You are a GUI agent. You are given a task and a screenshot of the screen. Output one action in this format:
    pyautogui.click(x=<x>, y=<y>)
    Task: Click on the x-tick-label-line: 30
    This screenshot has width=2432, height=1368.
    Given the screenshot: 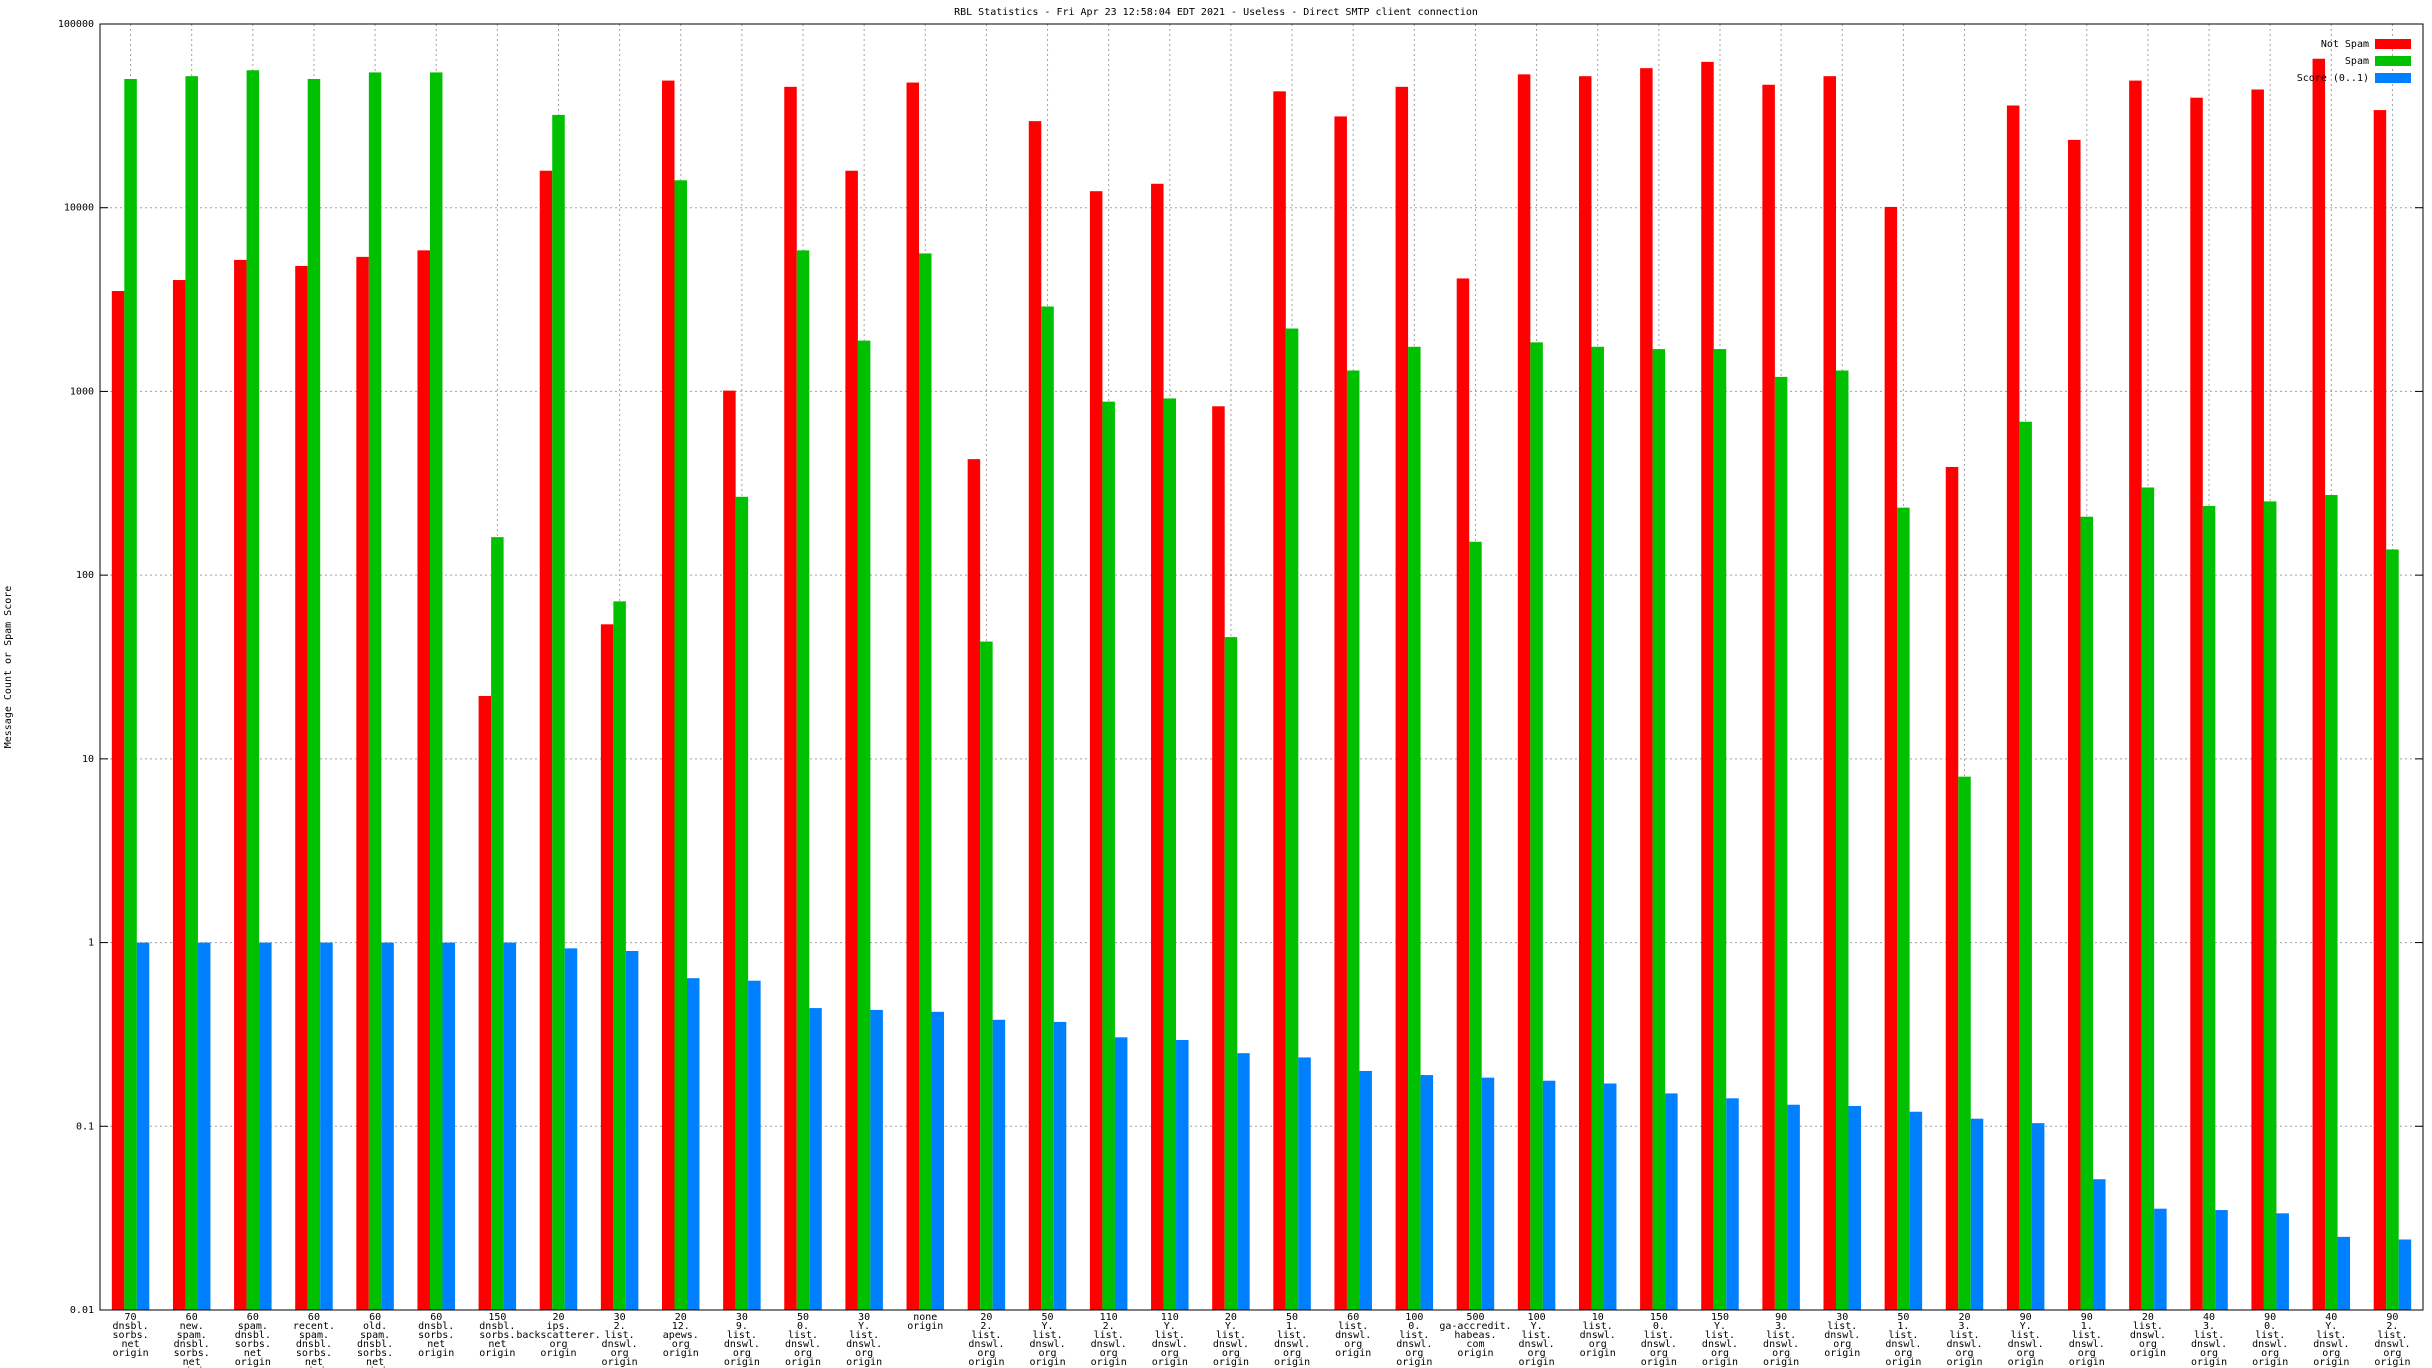 What is the action you would take?
    pyautogui.click(x=1842, y=1317)
    